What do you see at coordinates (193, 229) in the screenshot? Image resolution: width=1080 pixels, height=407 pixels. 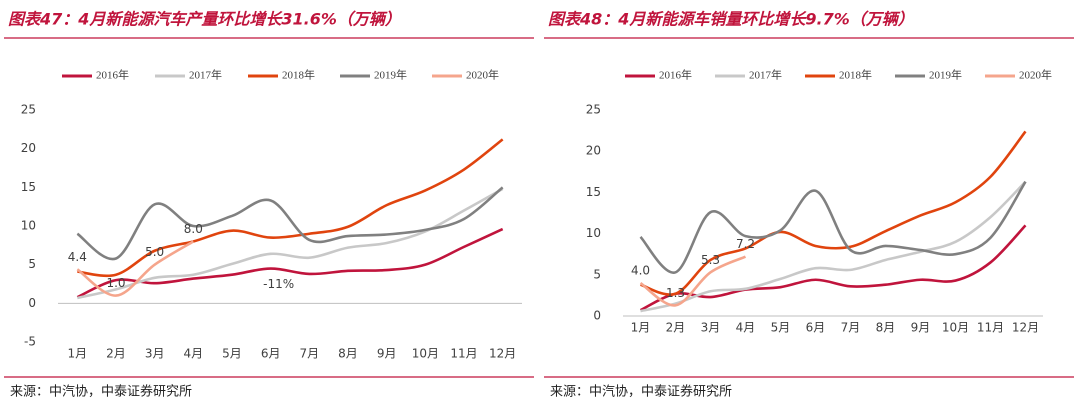 I see `data-label: 8.0` at bounding box center [193, 229].